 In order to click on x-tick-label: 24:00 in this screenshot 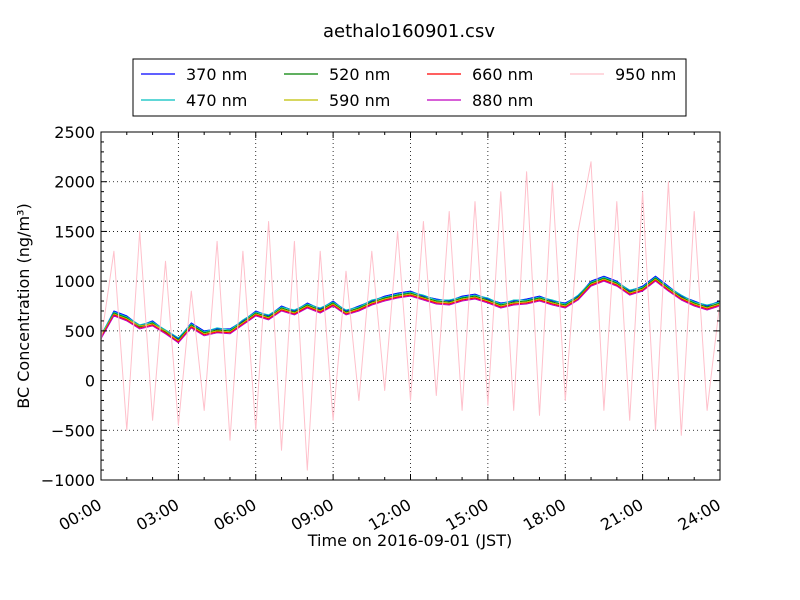, I will do `click(699, 515)`.